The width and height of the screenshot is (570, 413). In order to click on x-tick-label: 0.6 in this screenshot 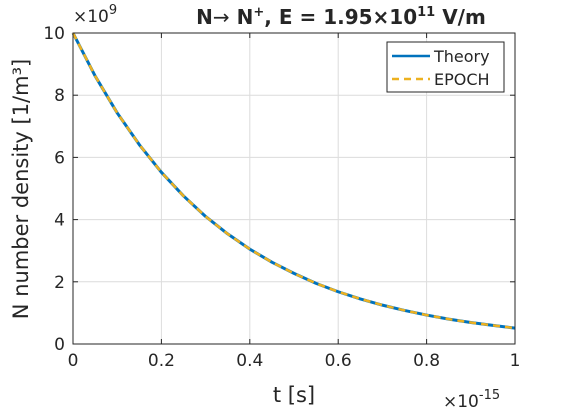, I will do `click(338, 361)`.